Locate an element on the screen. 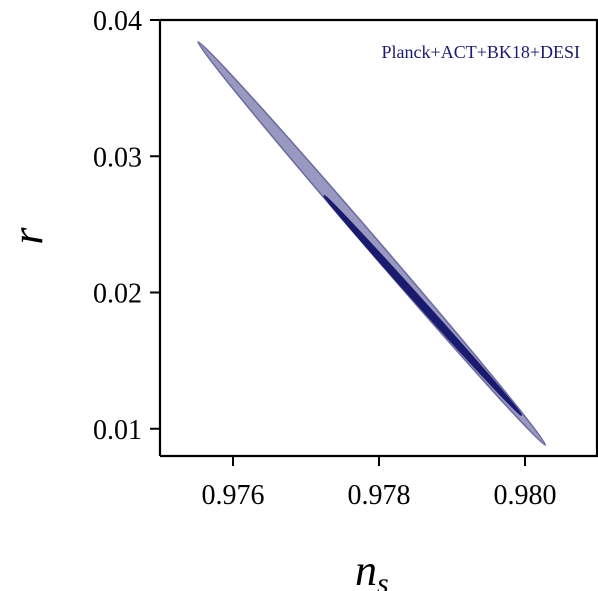  x-axis-label-subscript: s is located at coordinates (383, 579).